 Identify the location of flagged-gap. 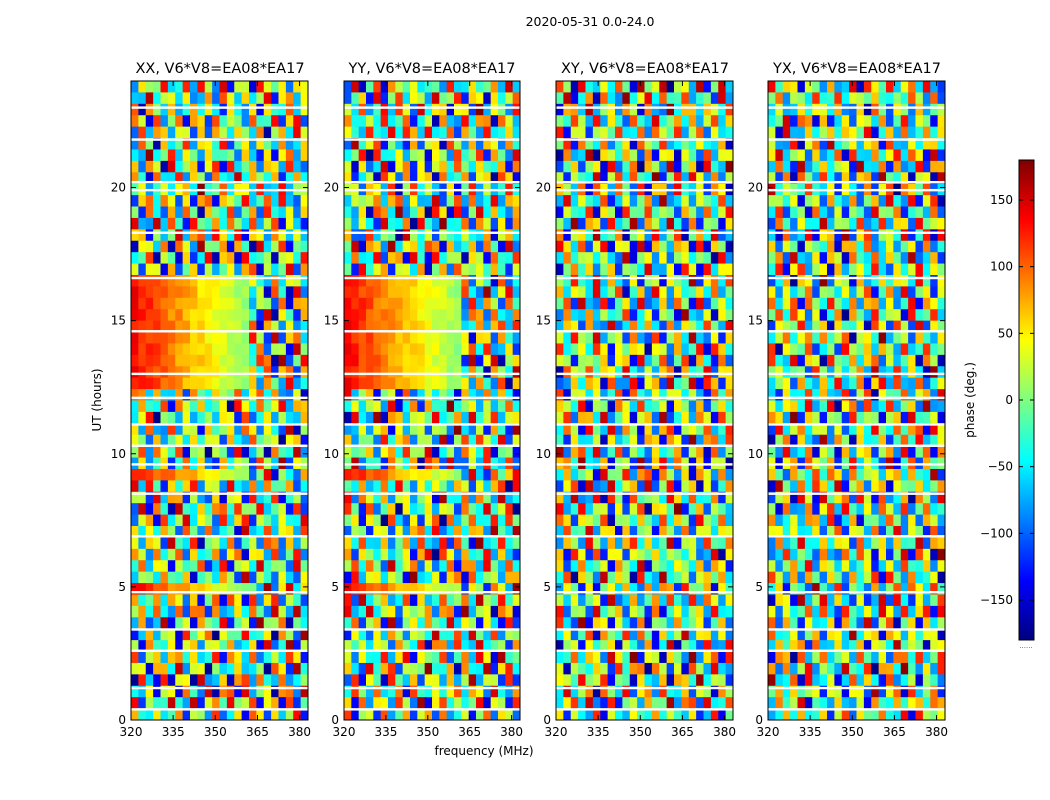
(432, 424).